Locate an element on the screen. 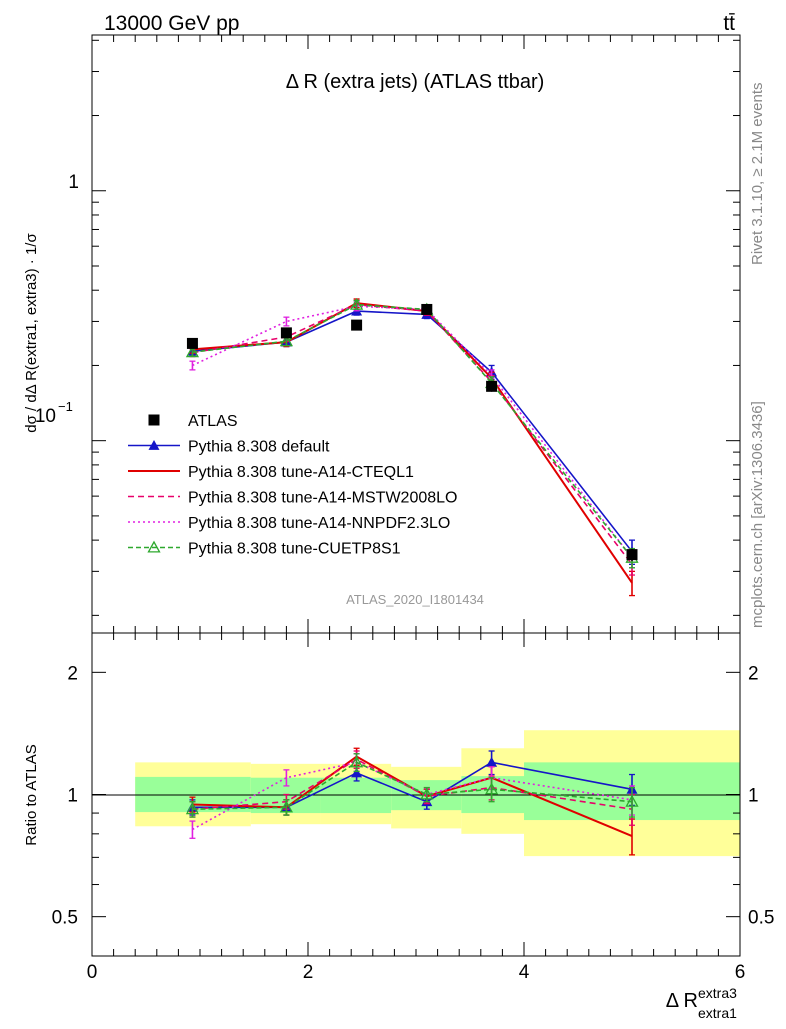 The height and width of the screenshot is (1029, 786). legend-label: ATLAS is located at coordinates (213, 421).